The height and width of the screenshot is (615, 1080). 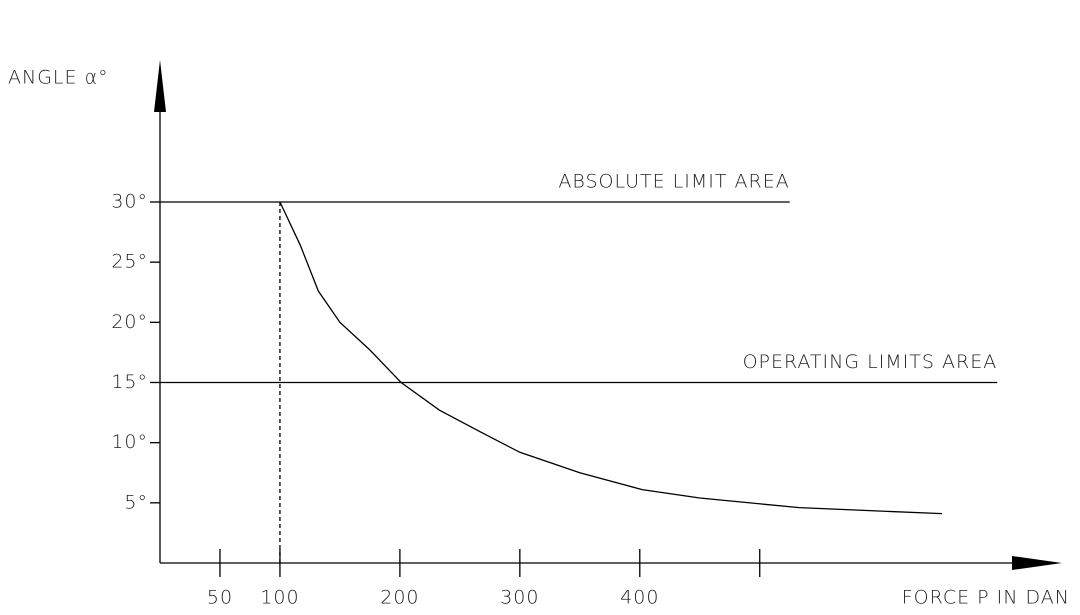 I want to click on y-axis-label: ANGLE α°, so click(x=58, y=78).